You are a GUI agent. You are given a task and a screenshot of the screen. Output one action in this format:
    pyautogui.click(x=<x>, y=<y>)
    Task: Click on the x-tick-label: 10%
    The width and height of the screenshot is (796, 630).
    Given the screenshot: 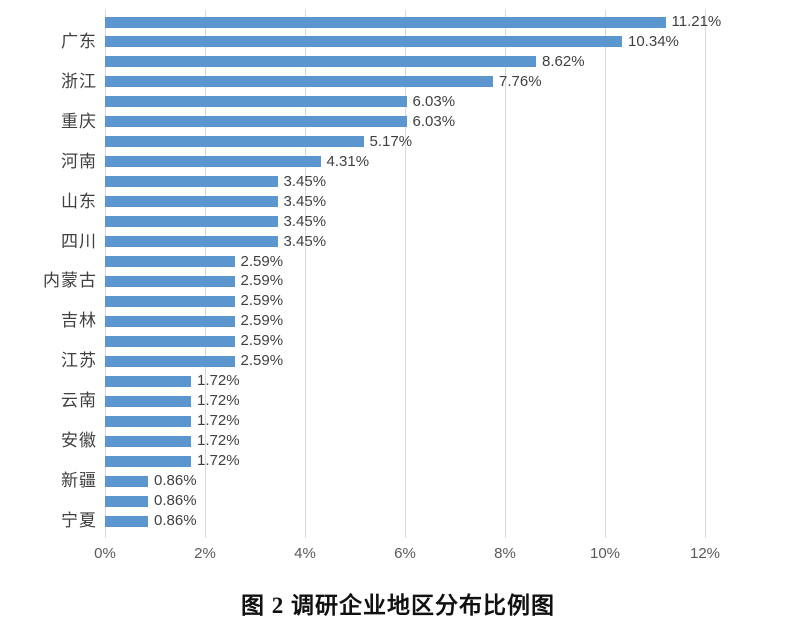 What is the action you would take?
    pyautogui.click(x=605, y=553)
    